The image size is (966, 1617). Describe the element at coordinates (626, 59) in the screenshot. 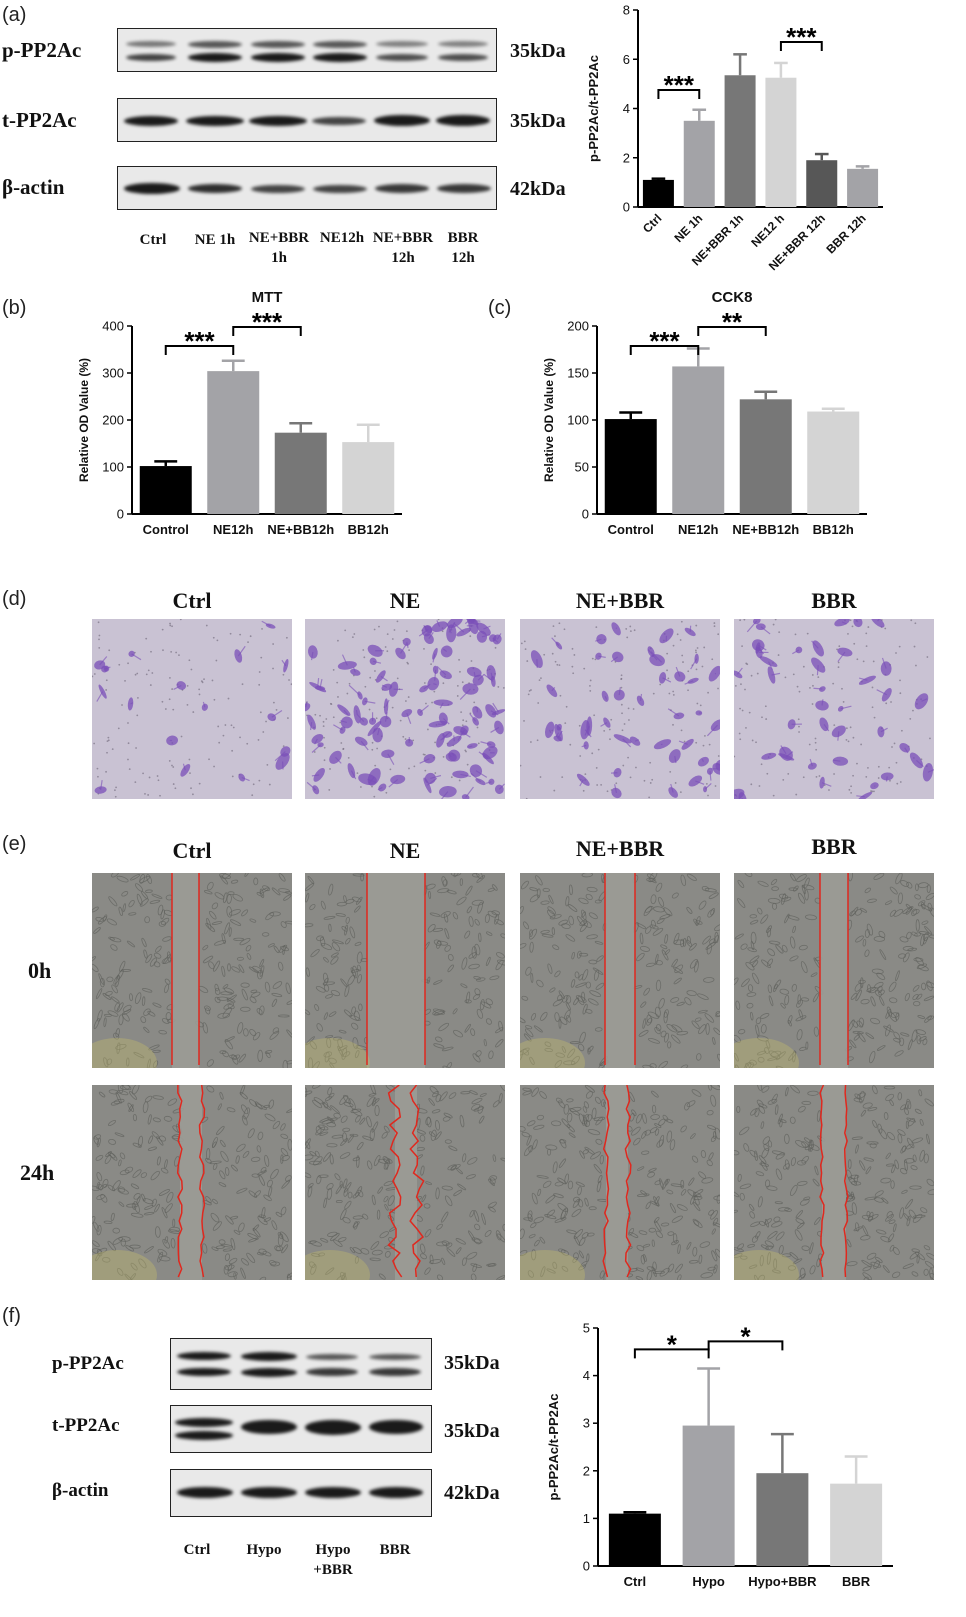

I see `y-tick-label: 6` at that location.